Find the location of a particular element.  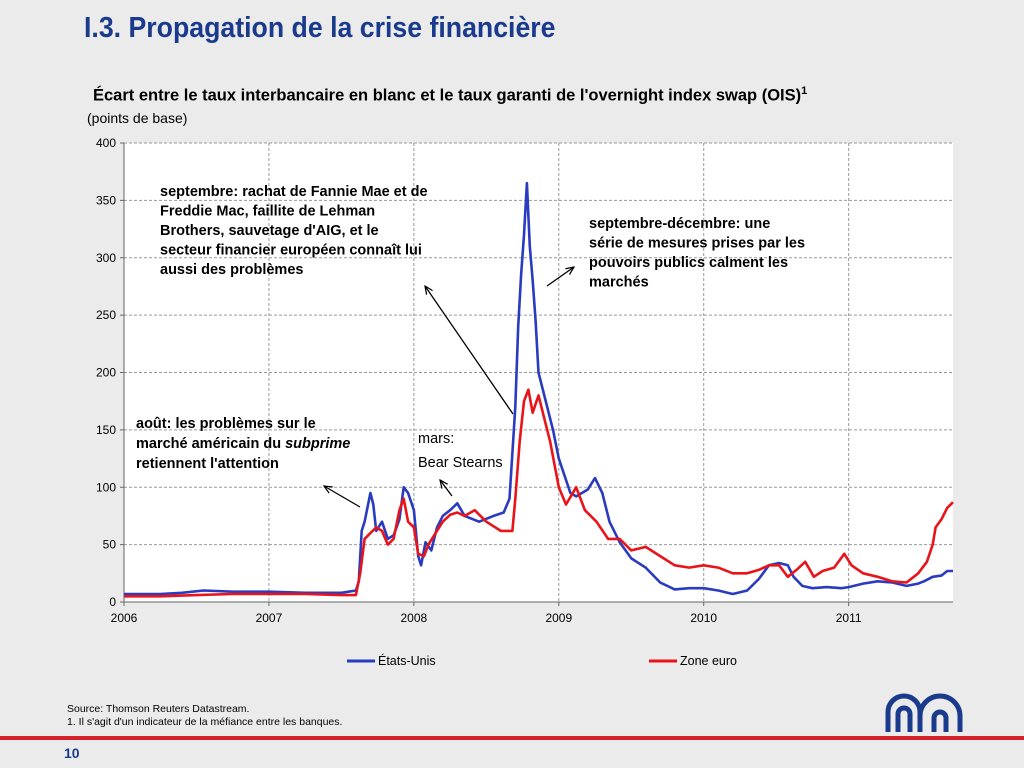

x-tick-label: 2010 is located at coordinates (703, 618).